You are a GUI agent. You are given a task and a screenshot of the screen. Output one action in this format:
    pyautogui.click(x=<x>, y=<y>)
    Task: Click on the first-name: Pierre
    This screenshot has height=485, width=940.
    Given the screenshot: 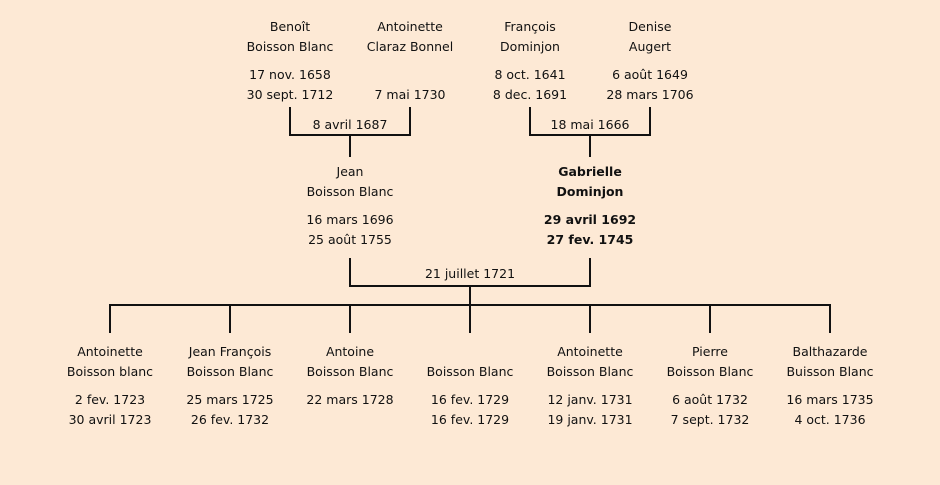 What is the action you would take?
    pyautogui.click(x=710, y=351)
    